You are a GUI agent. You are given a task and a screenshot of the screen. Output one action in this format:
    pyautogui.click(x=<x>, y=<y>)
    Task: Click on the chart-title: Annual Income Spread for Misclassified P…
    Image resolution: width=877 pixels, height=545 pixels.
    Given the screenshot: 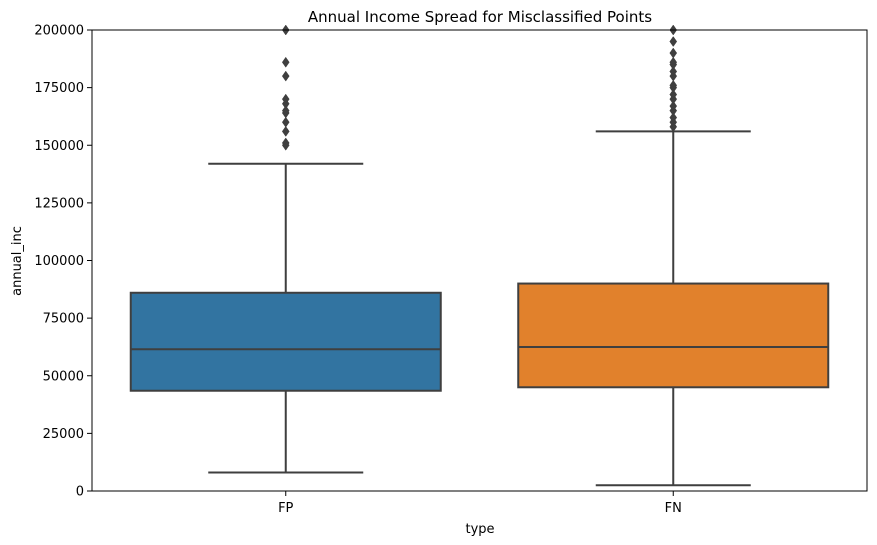 What is the action you would take?
    pyautogui.click(x=480, y=17)
    